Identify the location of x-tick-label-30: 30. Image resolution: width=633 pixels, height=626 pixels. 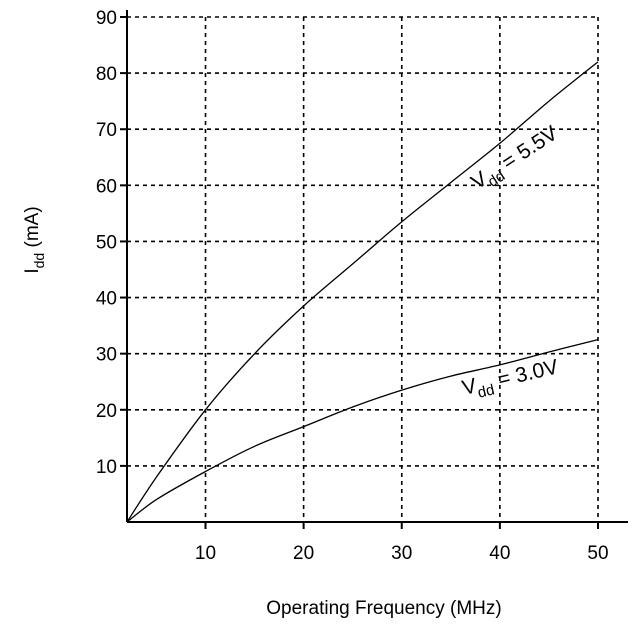
(401, 553).